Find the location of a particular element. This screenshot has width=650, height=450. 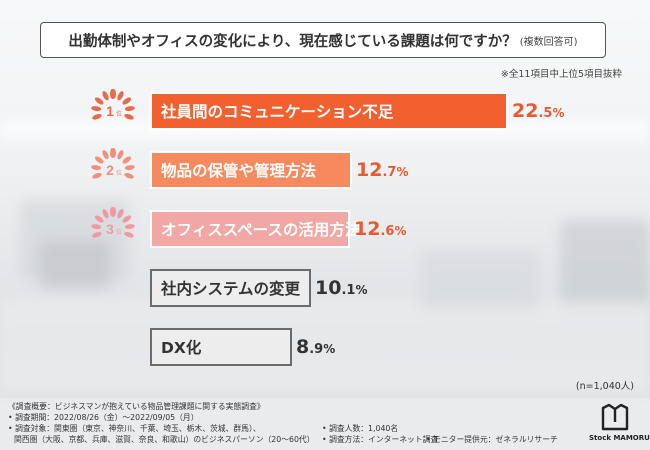

rank-1-badge: 1 位 is located at coordinates (113, 111).